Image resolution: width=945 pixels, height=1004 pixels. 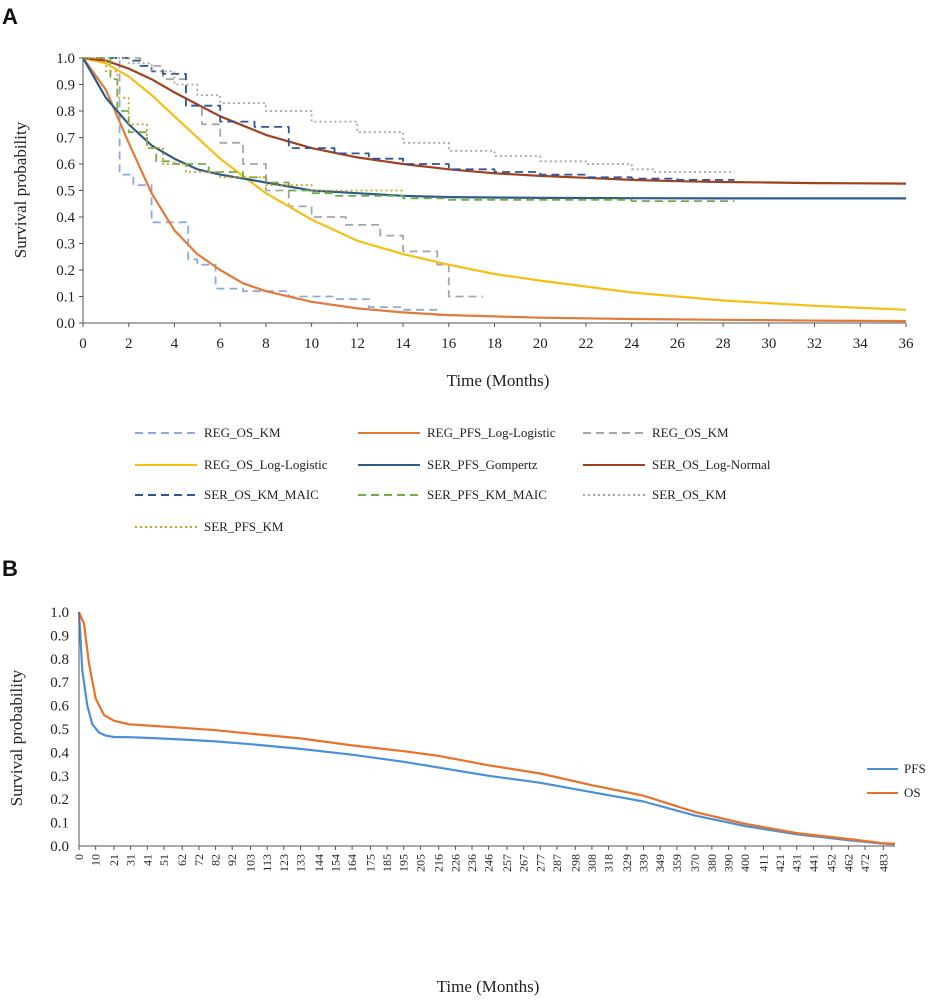 What do you see at coordinates (370, 863) in the screenshot?
I see `chart-b-x-tick-label: 175` at bounding box center [370, 863].